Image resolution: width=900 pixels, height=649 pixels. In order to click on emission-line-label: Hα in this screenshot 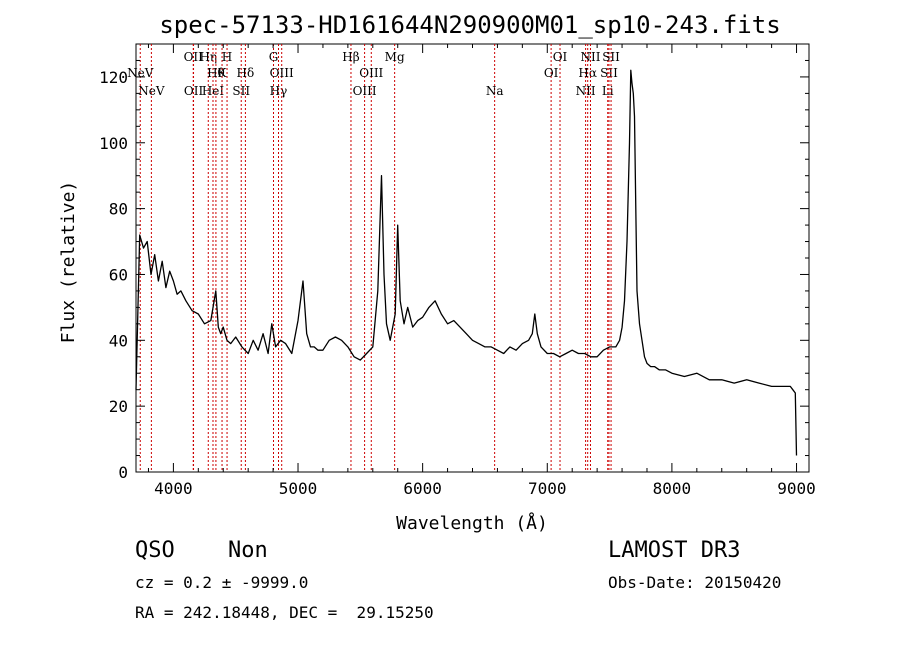, I will do `click(587, 73)`.